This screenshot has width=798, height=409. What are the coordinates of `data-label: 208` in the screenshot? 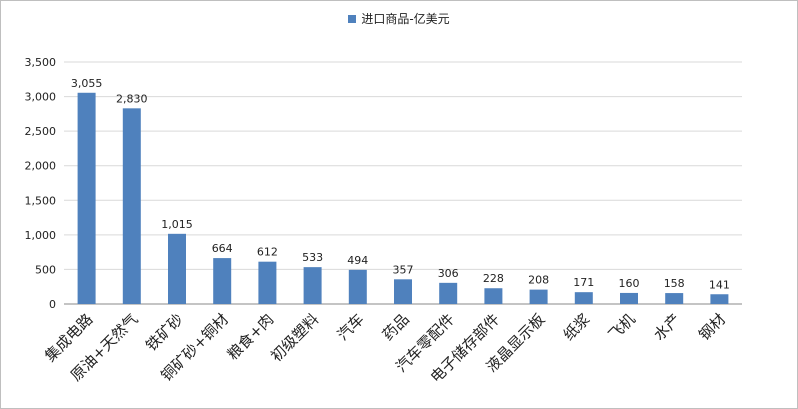 It's located at (538, 280).